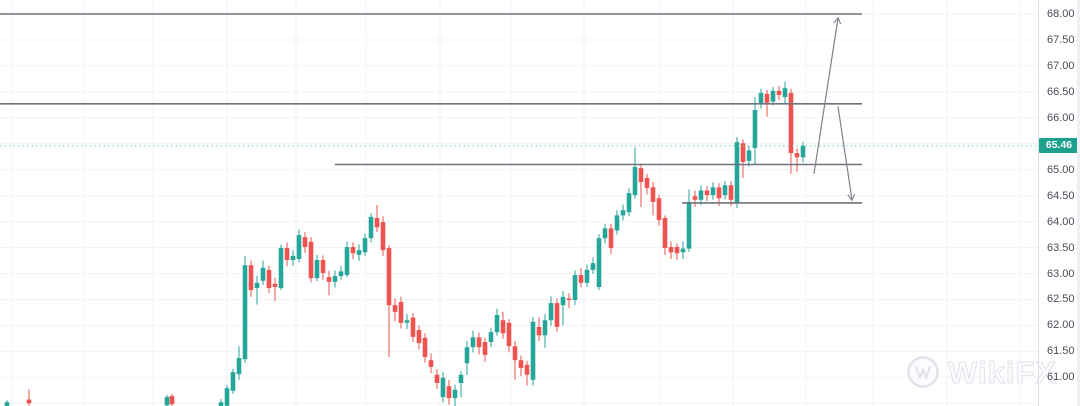 This screenshot has height=406, width=1080. I want to click on price-axis-label: 66.00, so click(1061, 117).